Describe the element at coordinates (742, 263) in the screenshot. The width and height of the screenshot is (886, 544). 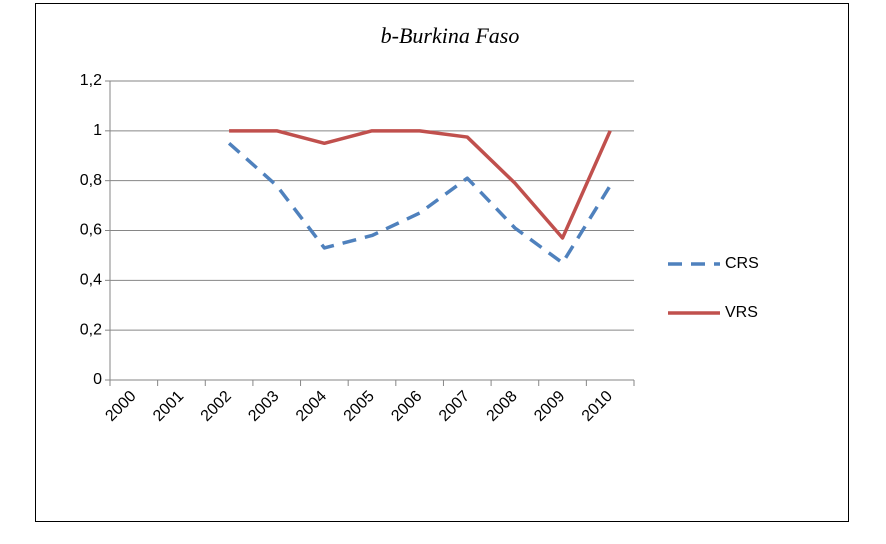
I see `legend-label: CRS` at that location.